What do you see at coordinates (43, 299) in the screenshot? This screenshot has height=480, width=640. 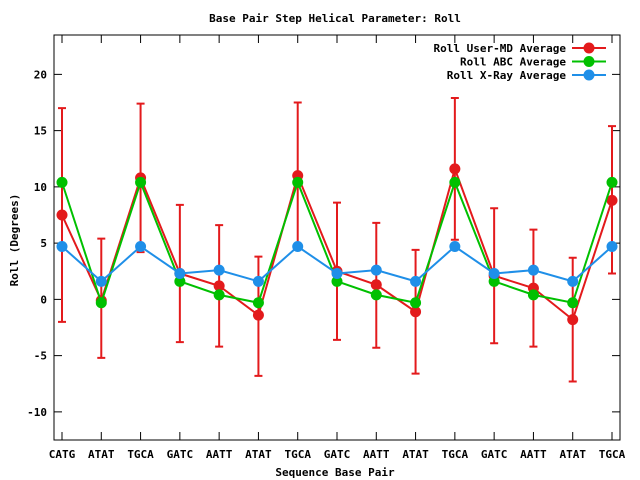 I see `y-tick-label: 0` at bounding box center [43, 299].